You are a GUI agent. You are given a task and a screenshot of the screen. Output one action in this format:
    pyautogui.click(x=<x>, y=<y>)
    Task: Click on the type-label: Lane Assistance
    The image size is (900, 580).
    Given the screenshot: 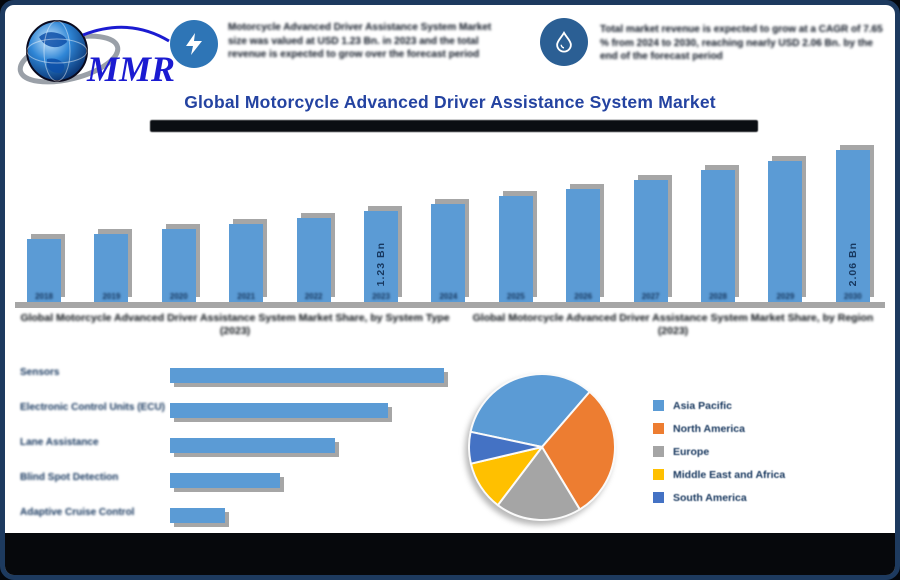 What is the action you would take?
    pyautogui.click(x=59, y=442)
    